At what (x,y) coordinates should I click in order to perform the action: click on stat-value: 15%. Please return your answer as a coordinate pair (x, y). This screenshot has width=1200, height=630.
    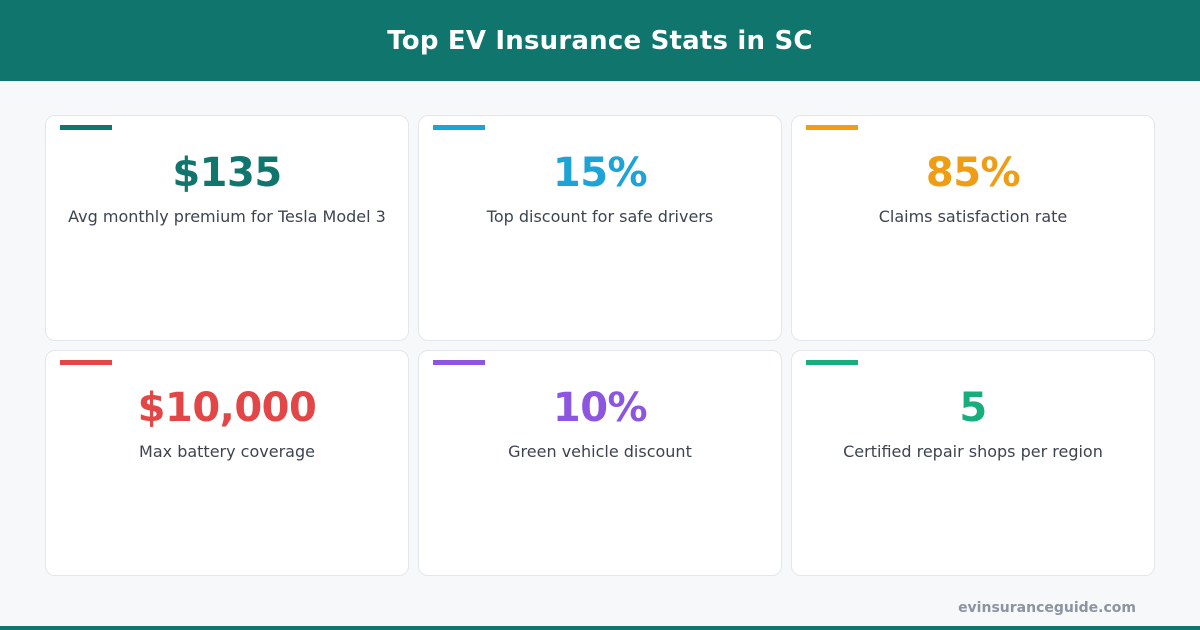
    Looking at the image, I should click on (600, 173).